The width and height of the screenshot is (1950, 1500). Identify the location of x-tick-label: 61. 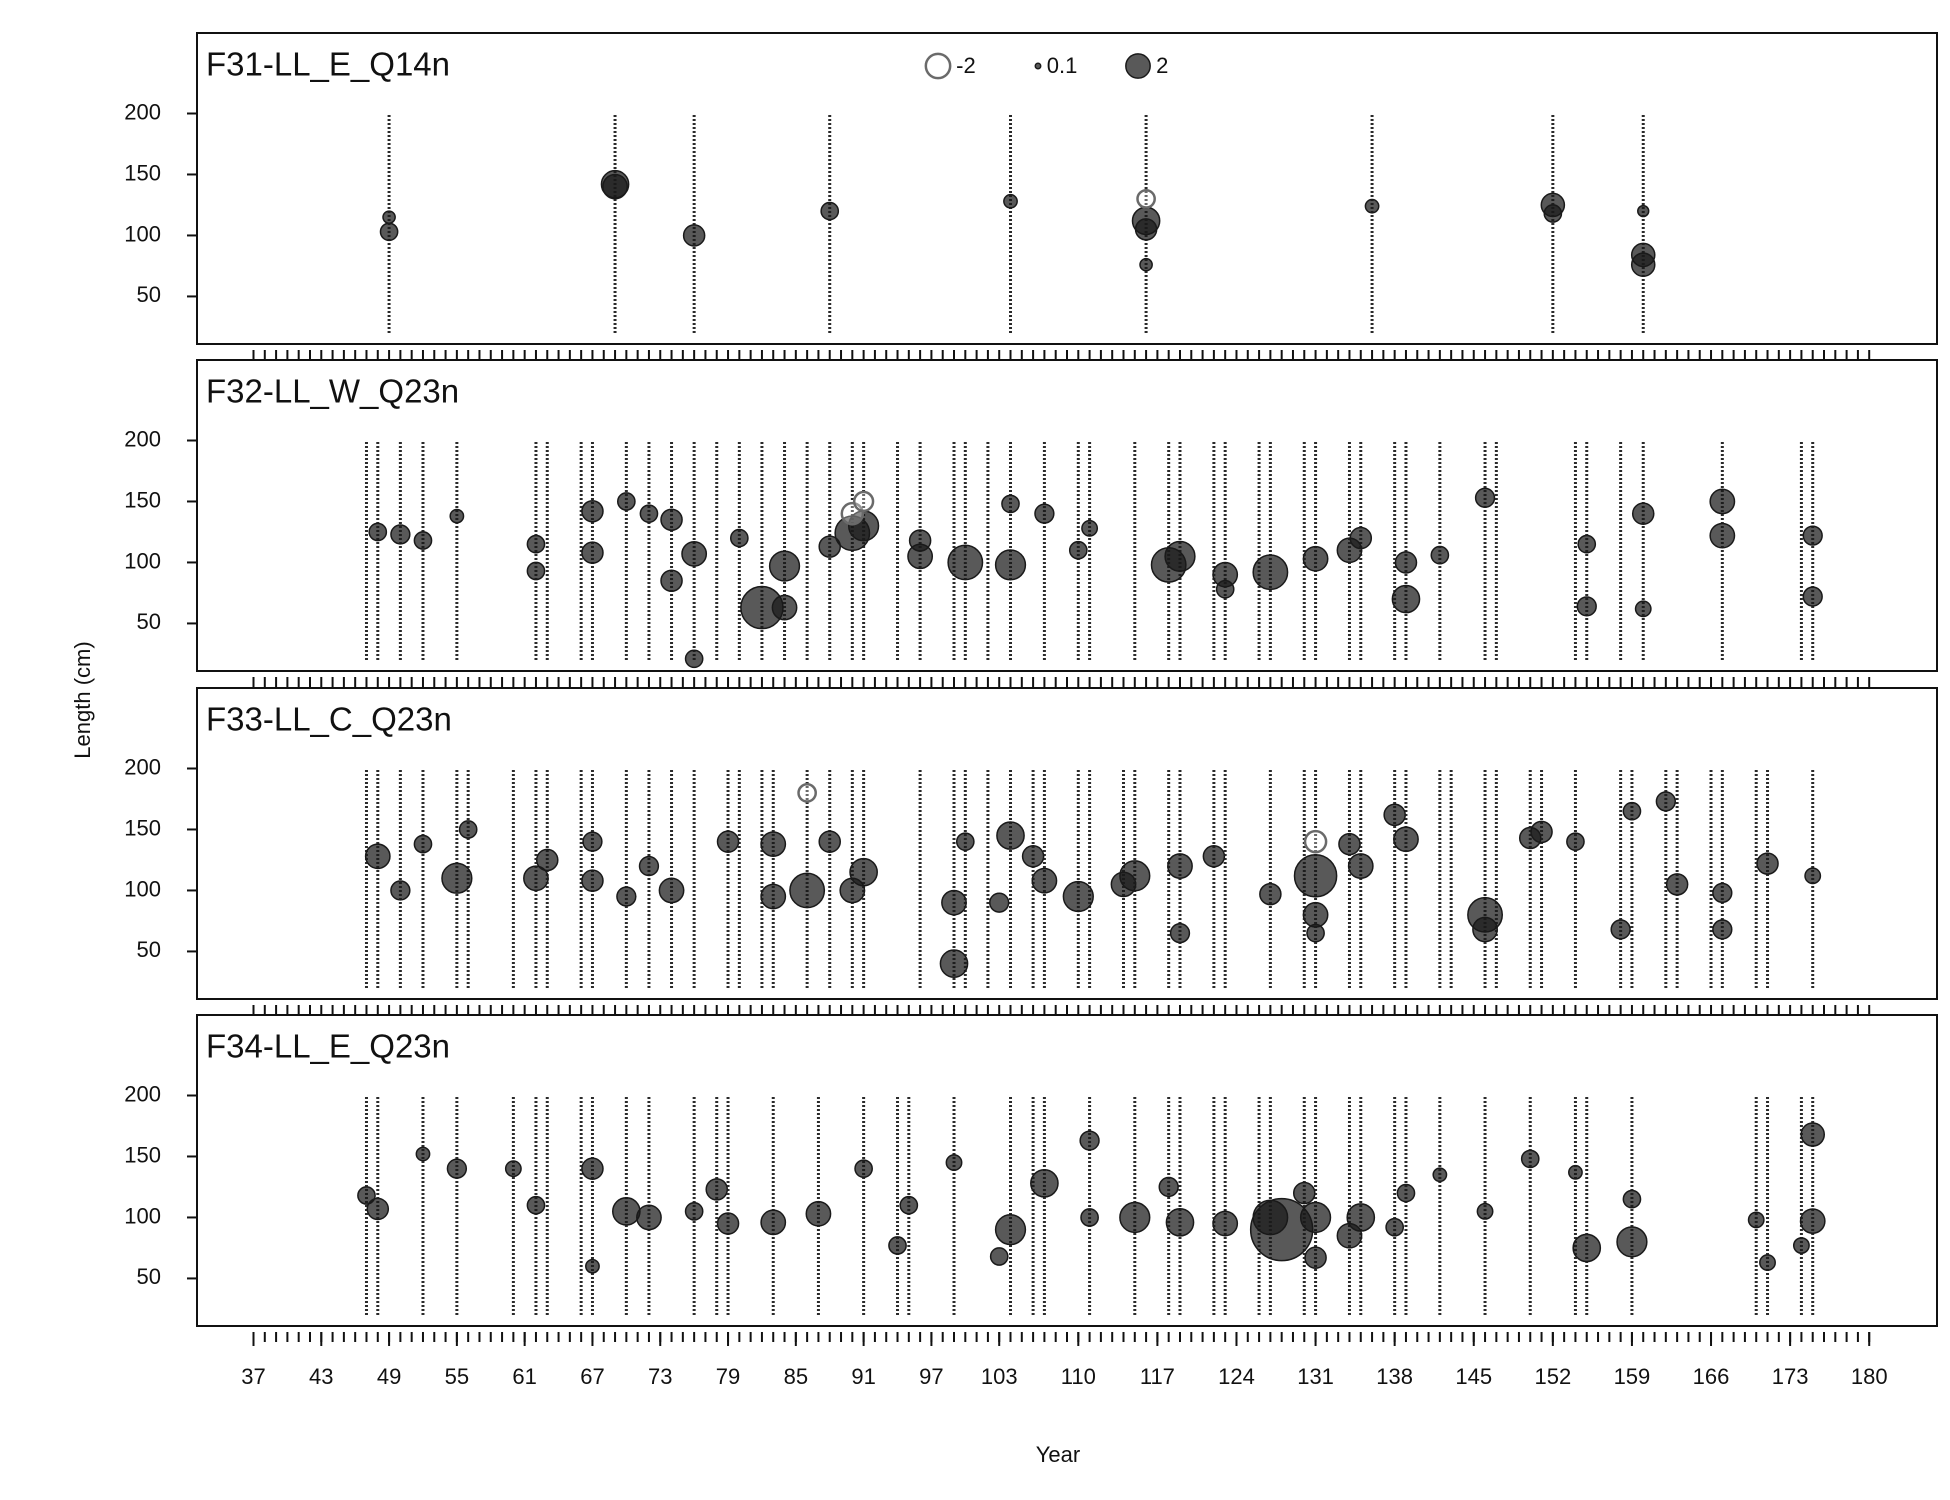
(524, 1376).